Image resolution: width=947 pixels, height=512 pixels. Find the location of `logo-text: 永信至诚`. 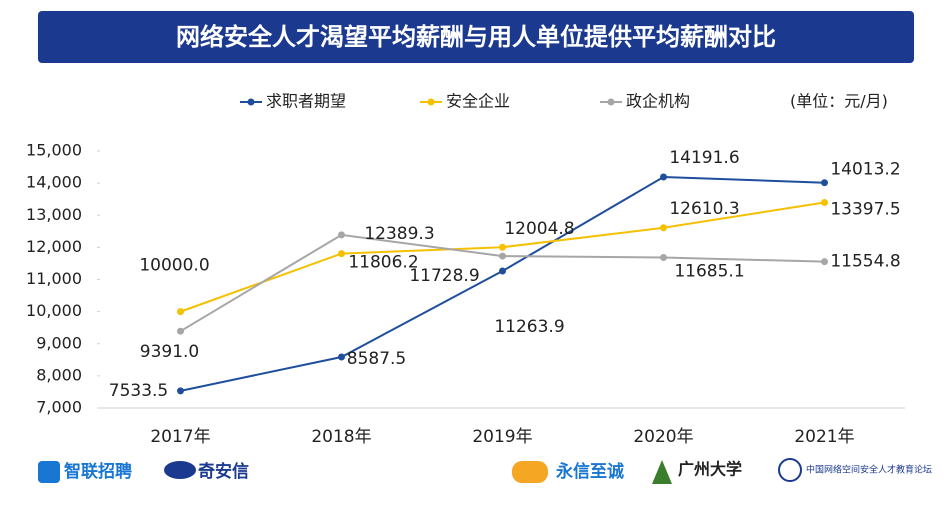

logo-text: 永信至诚 is located at coordinates (589, 471).